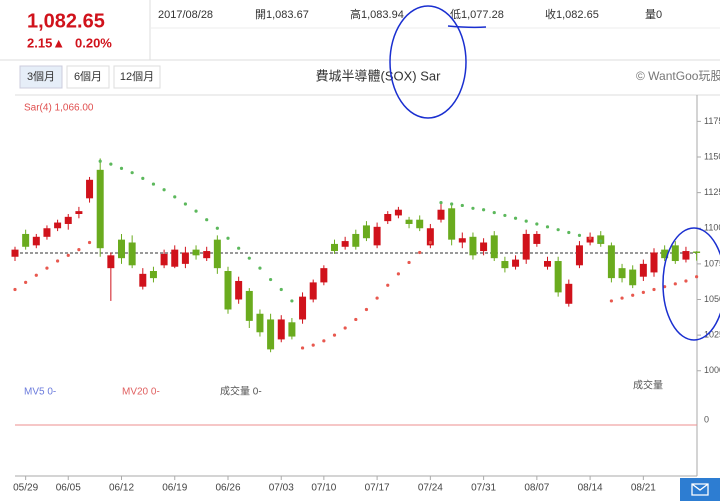 The height and width of the screenshot is (501, 720). I want to click on change: 2.15▲, so click(46, 42).